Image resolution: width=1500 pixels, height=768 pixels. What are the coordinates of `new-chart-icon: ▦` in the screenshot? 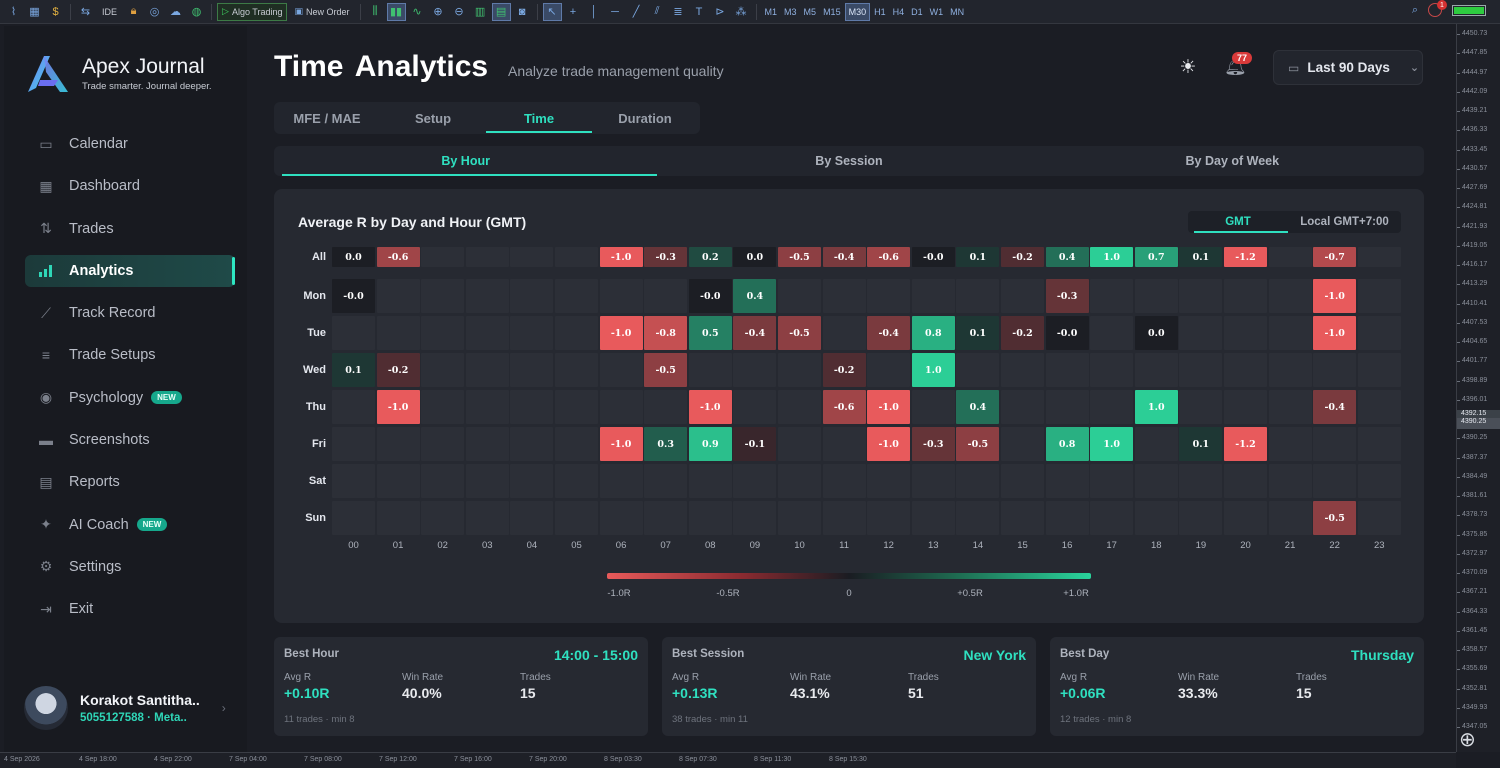 It's located at (34, 12).